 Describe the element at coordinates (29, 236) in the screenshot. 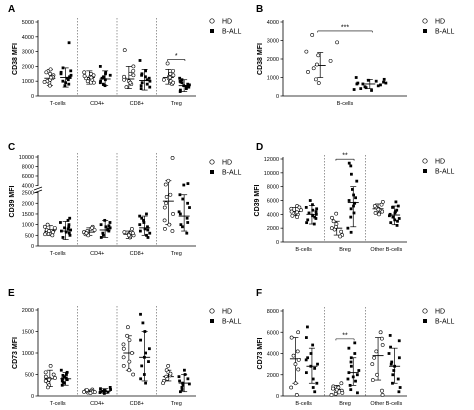

I see `y-tick-label: 500` at that location.